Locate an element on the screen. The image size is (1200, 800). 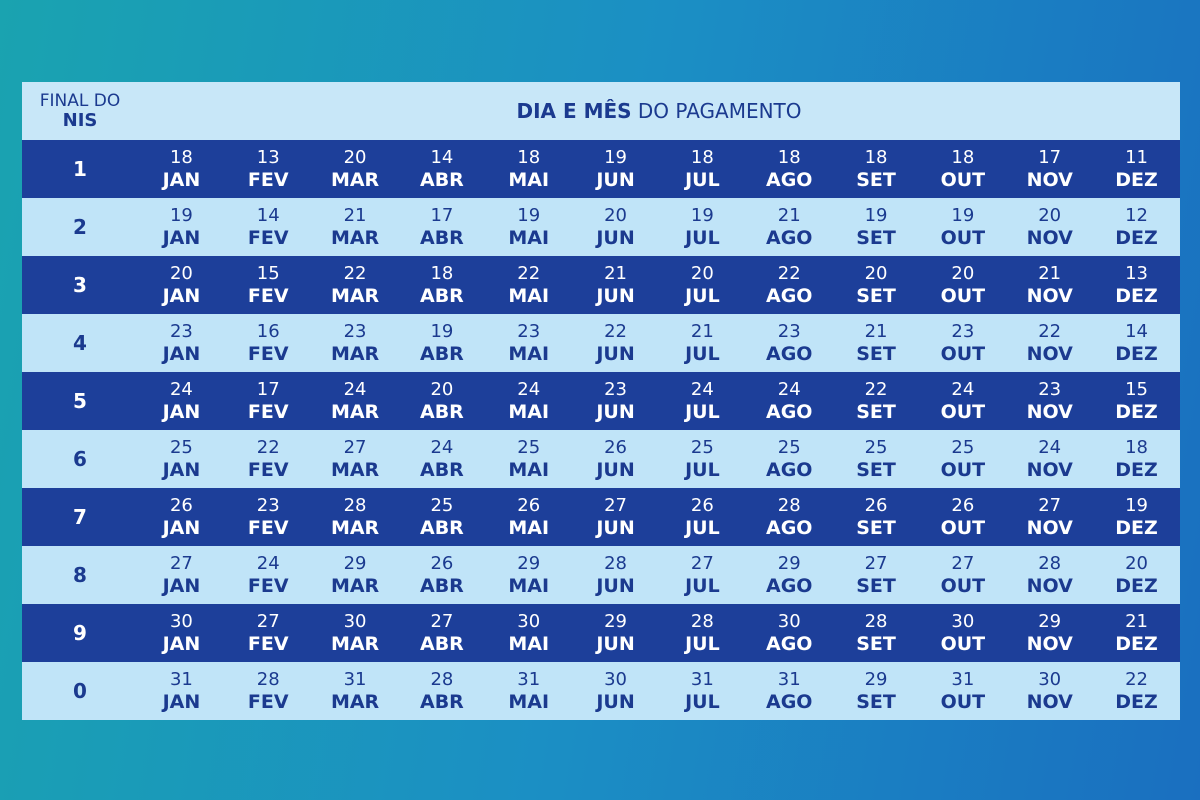
date-cell: 11 DEZ is located at coordinates (1136, 169).